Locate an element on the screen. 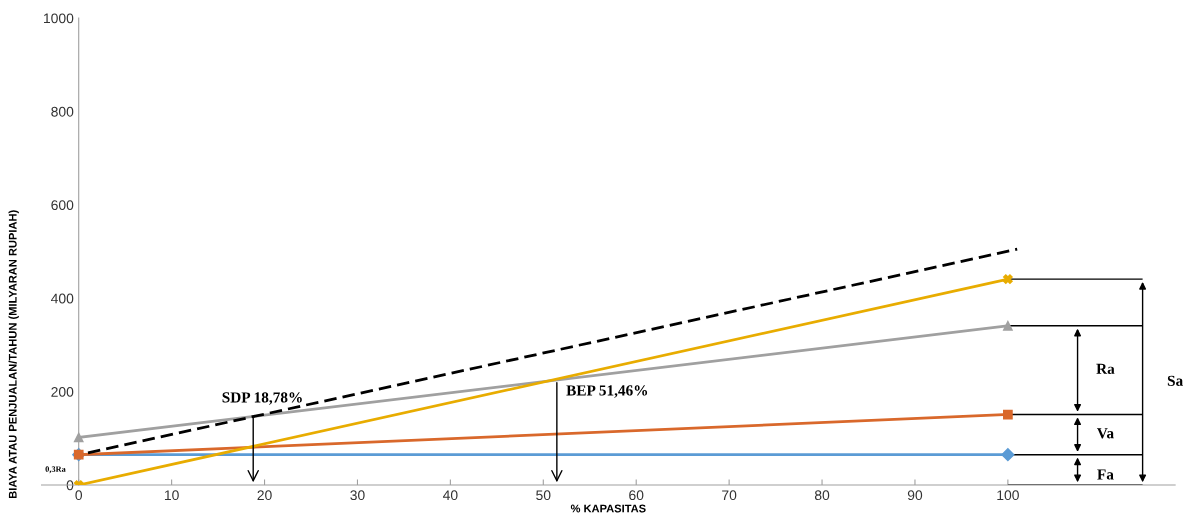  x-tick-label: 30 is located at coordinates (357, 495).